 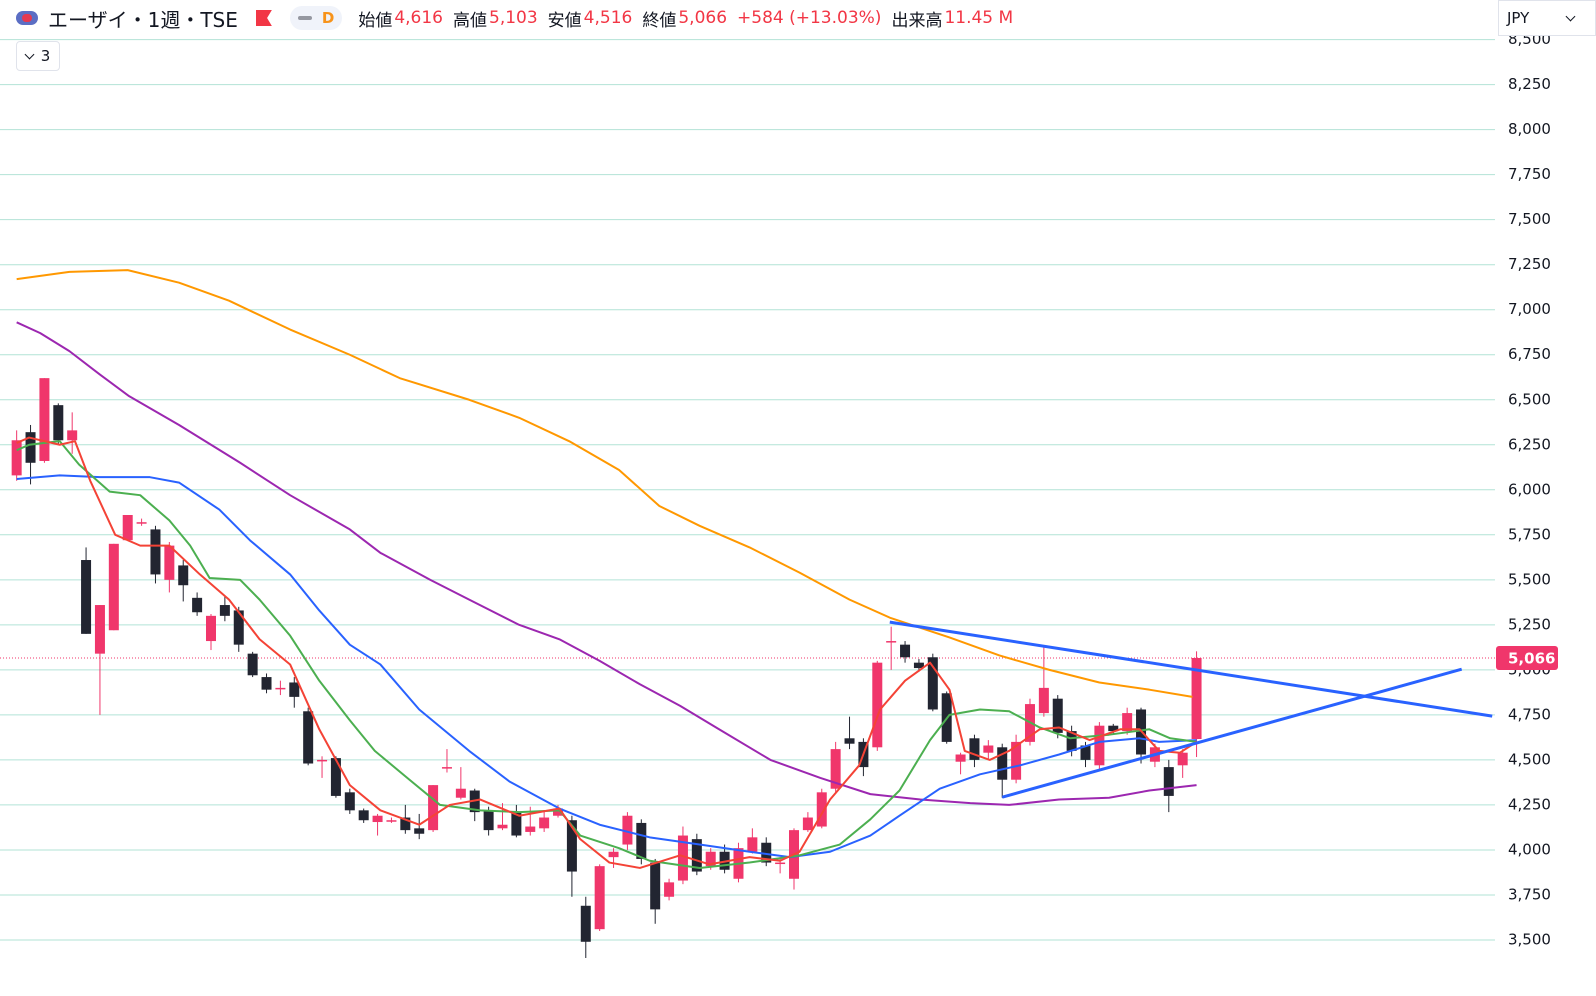 I want to click on y-tick-label: 4,750, so click(x=1529, y=714).